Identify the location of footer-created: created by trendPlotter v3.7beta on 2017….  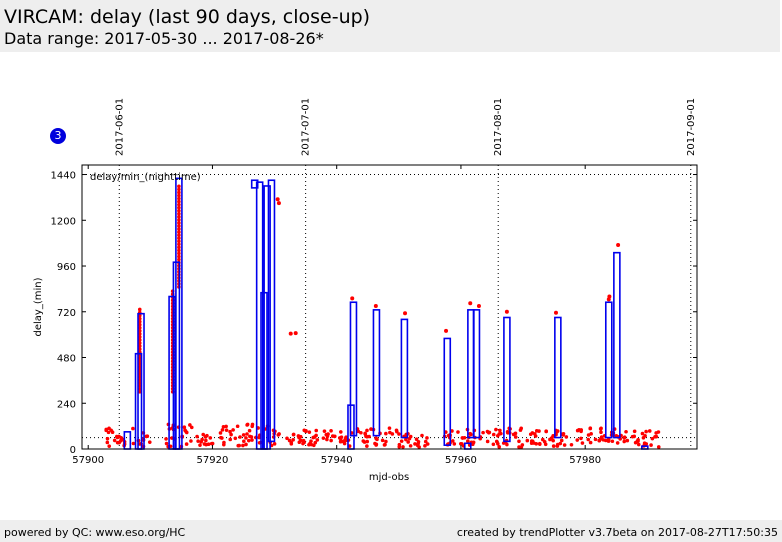
(617, 532).